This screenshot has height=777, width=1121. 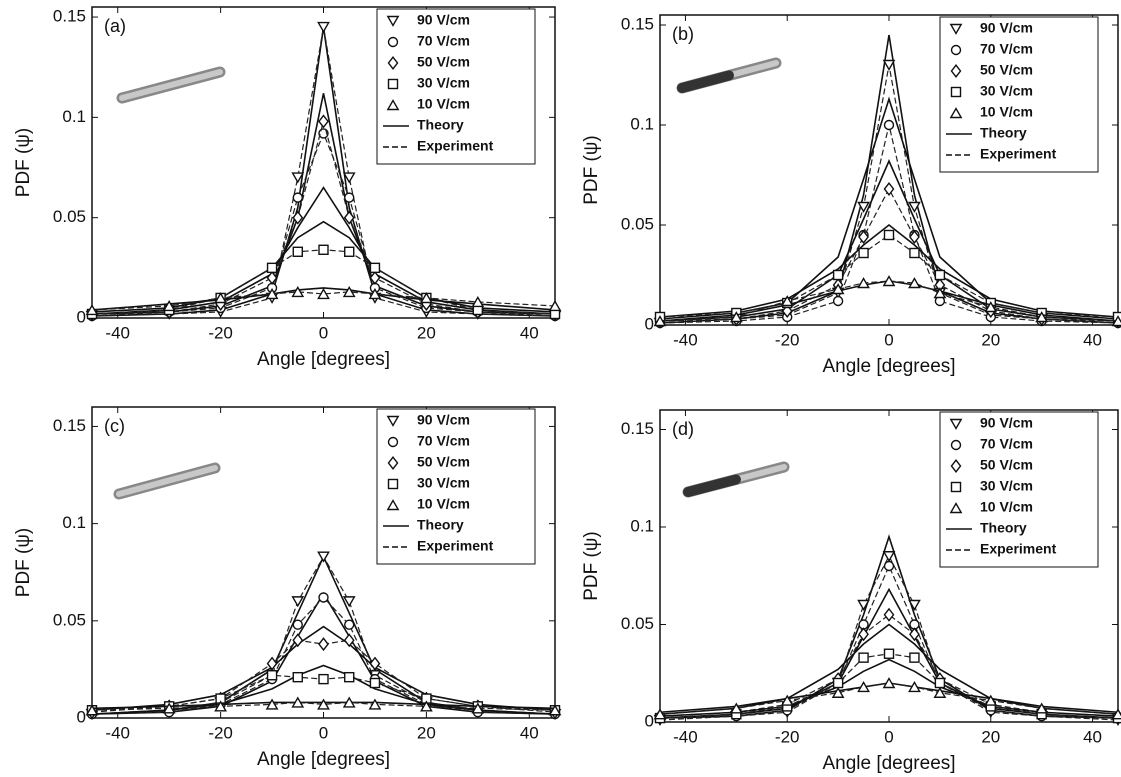 What do you see at coordinates (81, 316) in the screenshot?
I see `y-tick-label: 0` at bounding box center [81, 316].